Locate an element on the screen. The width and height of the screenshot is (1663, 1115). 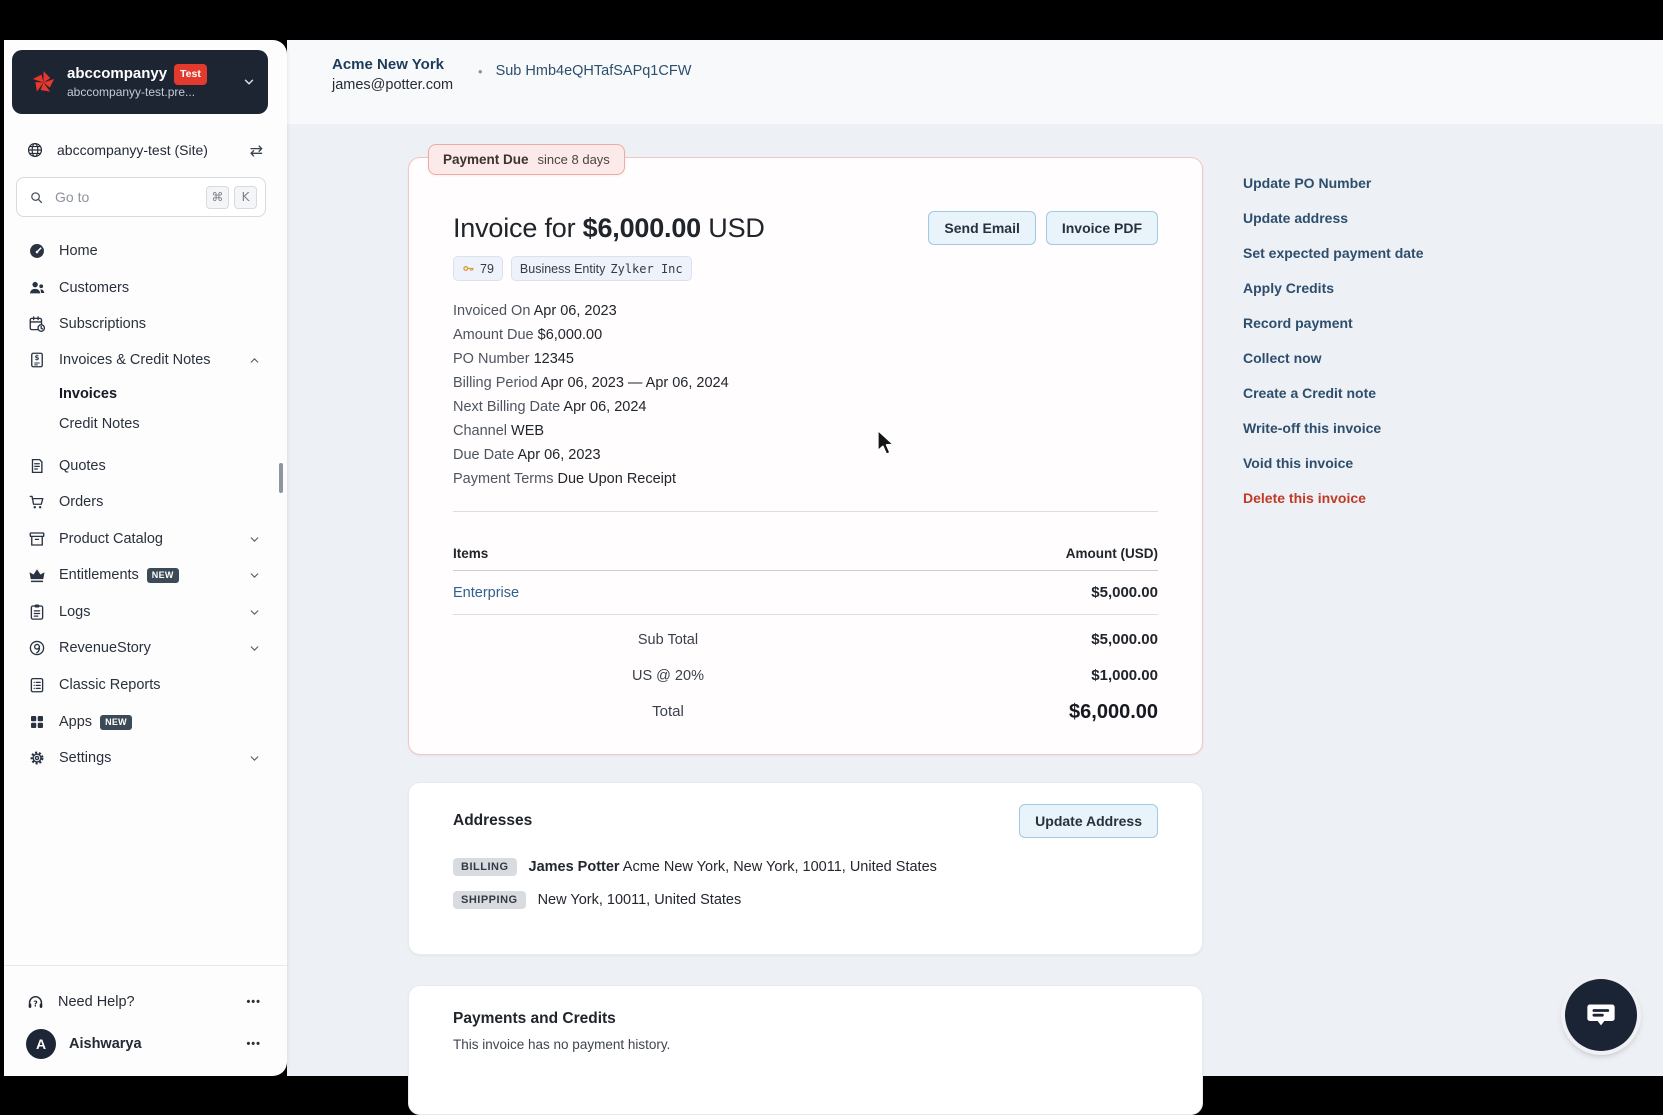
crown-icon is located at coordinates (37, 575).